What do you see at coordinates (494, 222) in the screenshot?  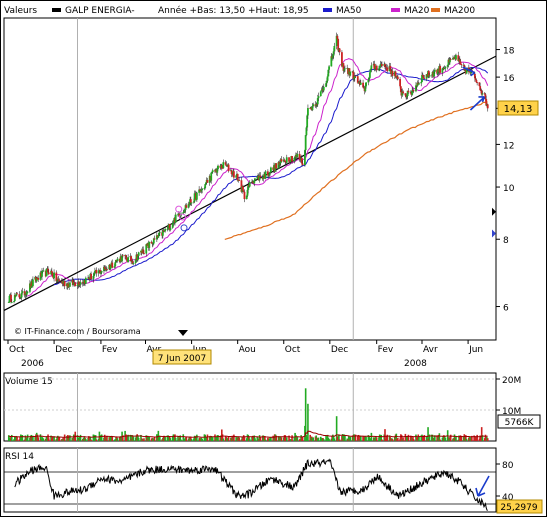 I see `right-side-markers` at bounding box center [494, 222].